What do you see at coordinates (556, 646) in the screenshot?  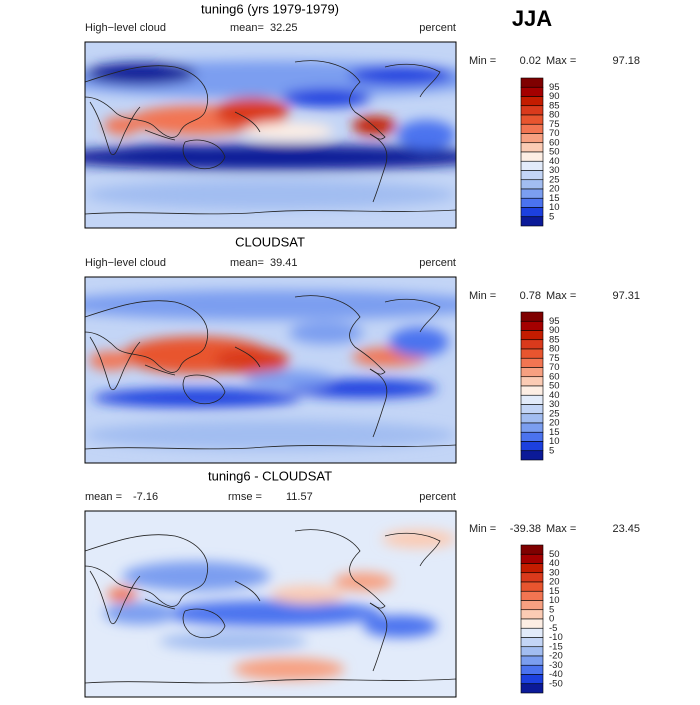 I see `colorbar-label: -15` at bounding box center [556, 646].